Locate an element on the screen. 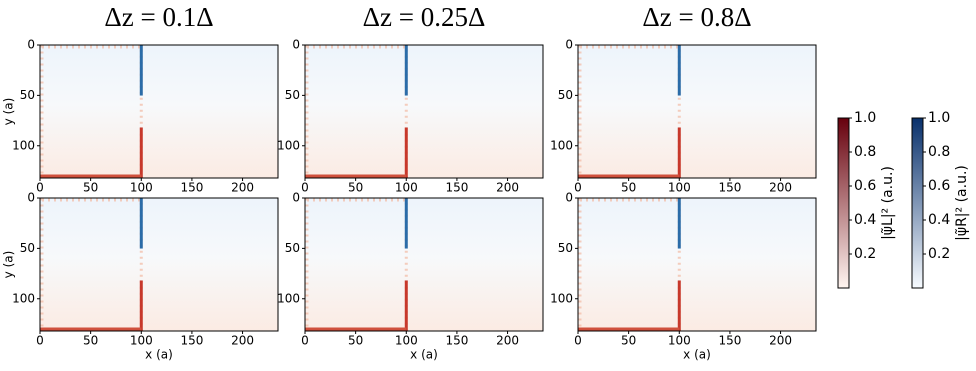  panel-title: Δz = 0.8Δ is located at coordinates (696, 17).